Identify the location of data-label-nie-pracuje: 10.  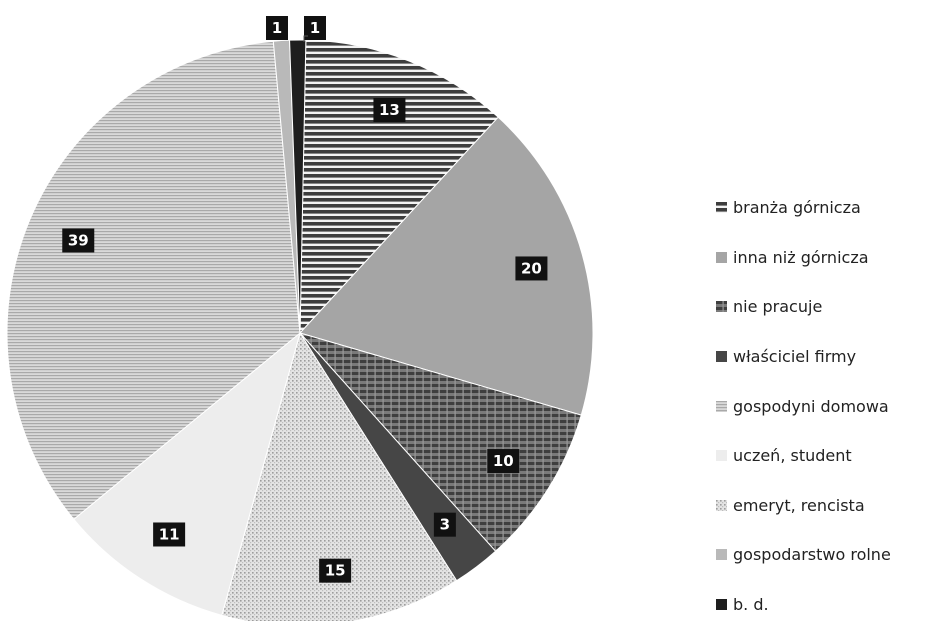
(503, 461).